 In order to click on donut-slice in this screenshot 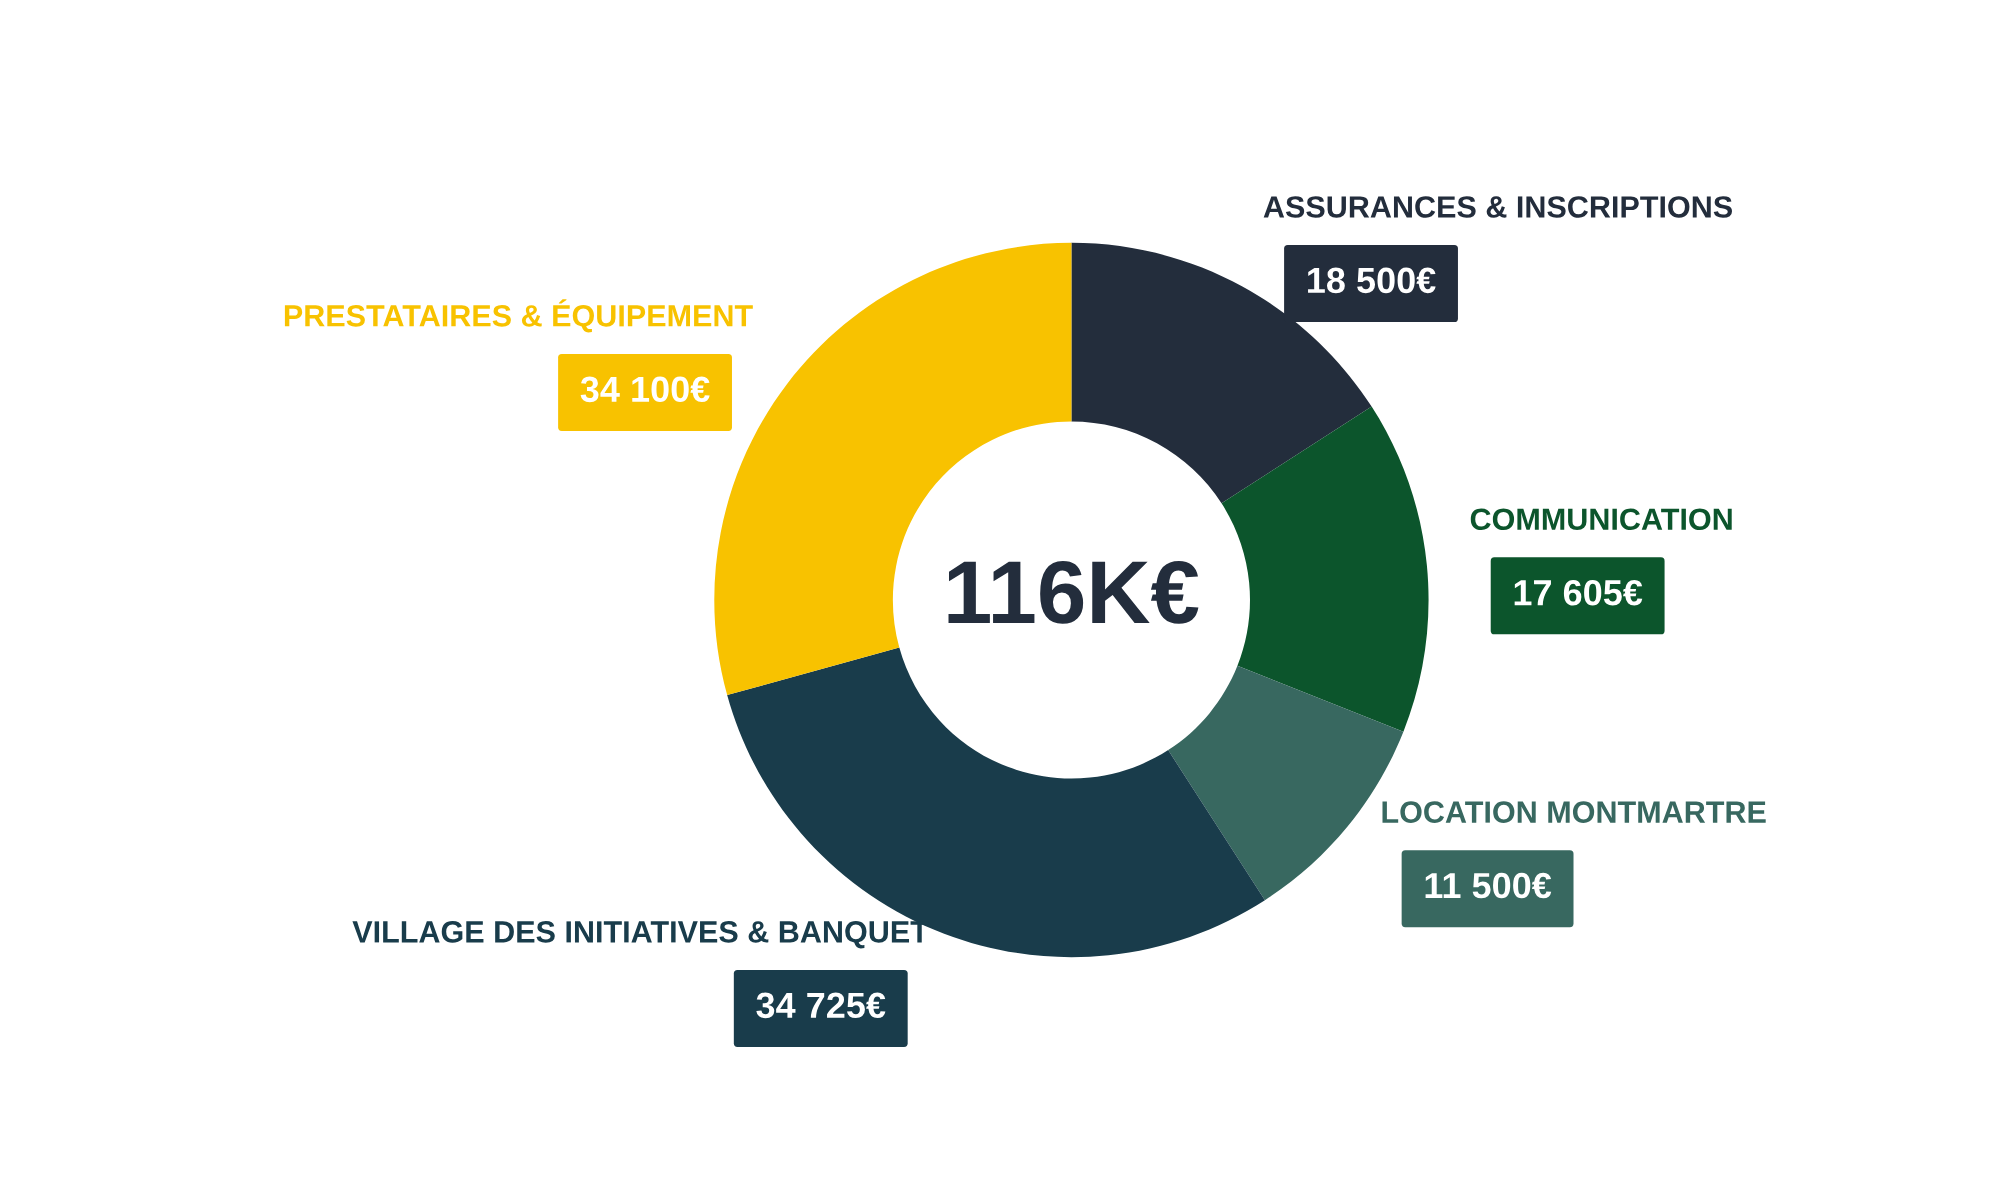, I will do `click(1325, 569)`.